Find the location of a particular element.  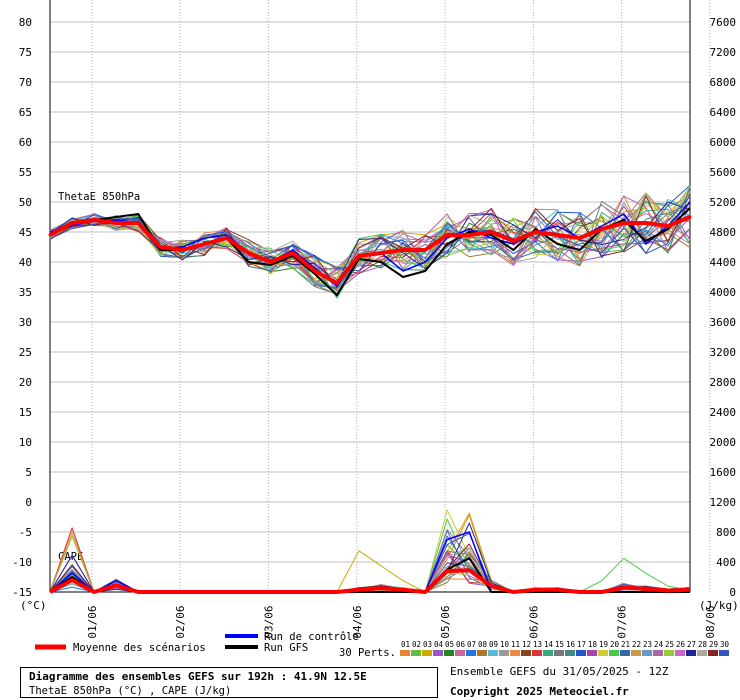

mean-cape-line is located at coordinates (370, 581).